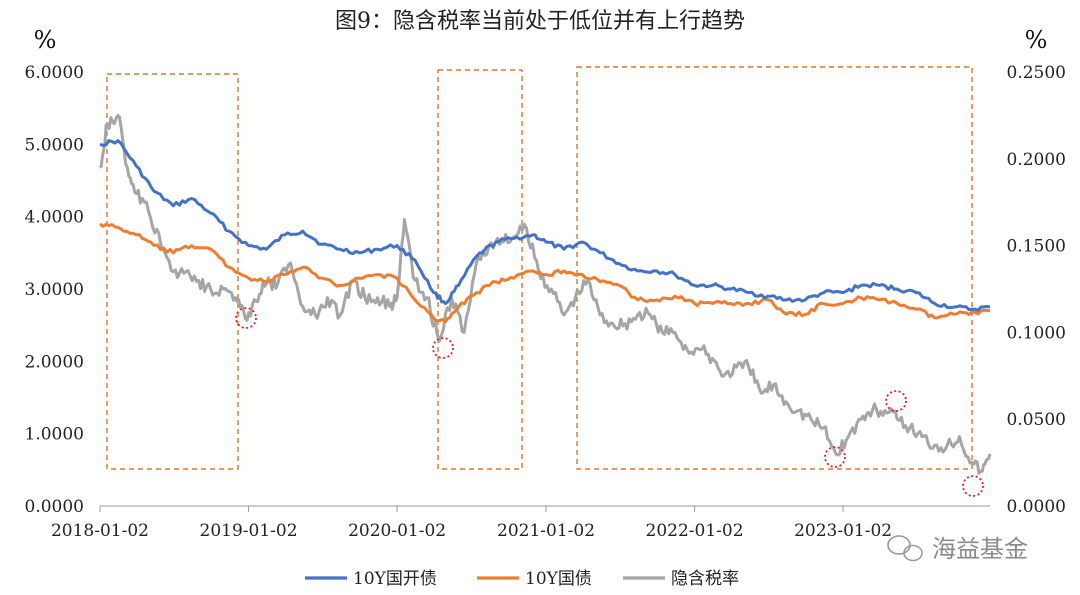  What do you see at coordinates (397, 531) in the screenshot?
I see `x-tick-label: 2020-01-02` at bounding box center [397, 531].